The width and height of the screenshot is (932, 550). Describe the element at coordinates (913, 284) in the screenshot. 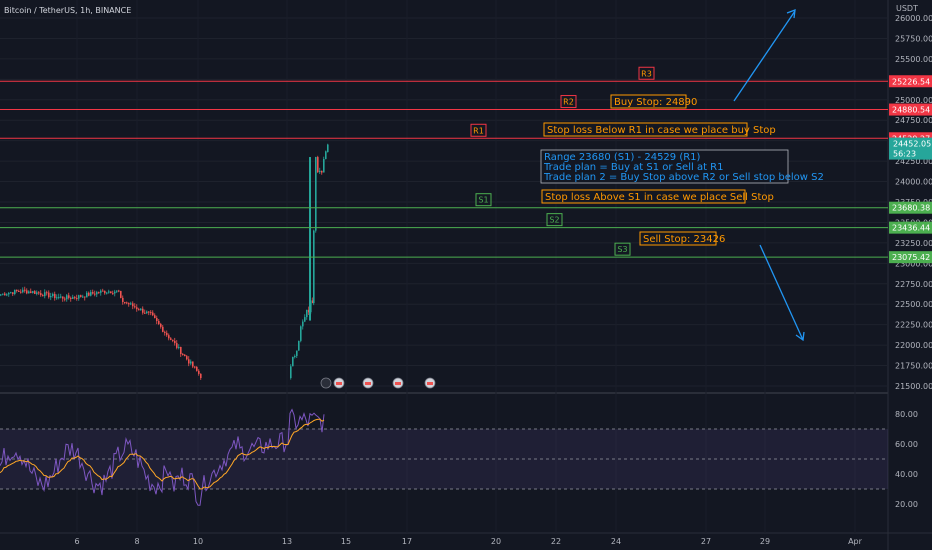

I see `price-tick-label: 22750.00` at that location.